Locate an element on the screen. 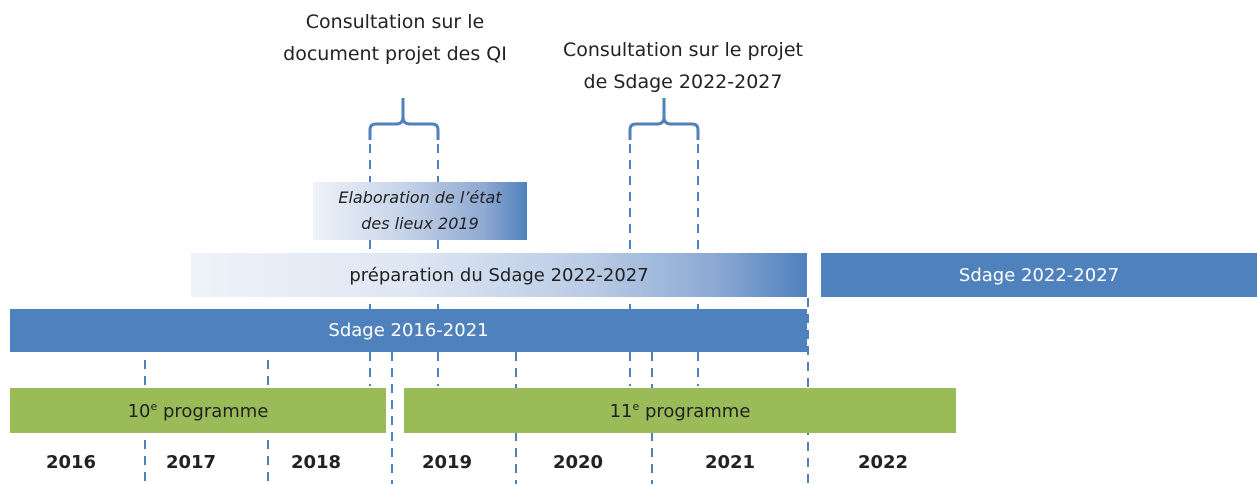  bar-label: préparation du Sdage 2022-2027 is located at coordinates (499, 275).